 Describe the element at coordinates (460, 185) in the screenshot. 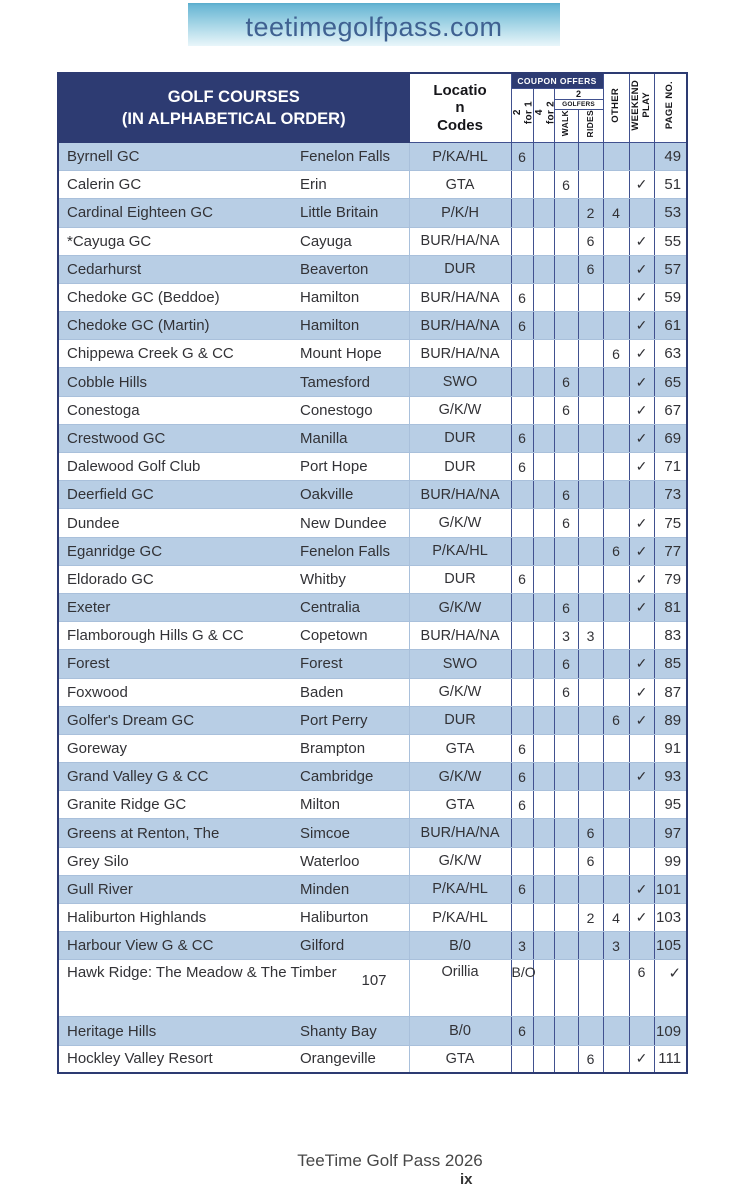

I see `location-codes-cell: GTA` at that location.